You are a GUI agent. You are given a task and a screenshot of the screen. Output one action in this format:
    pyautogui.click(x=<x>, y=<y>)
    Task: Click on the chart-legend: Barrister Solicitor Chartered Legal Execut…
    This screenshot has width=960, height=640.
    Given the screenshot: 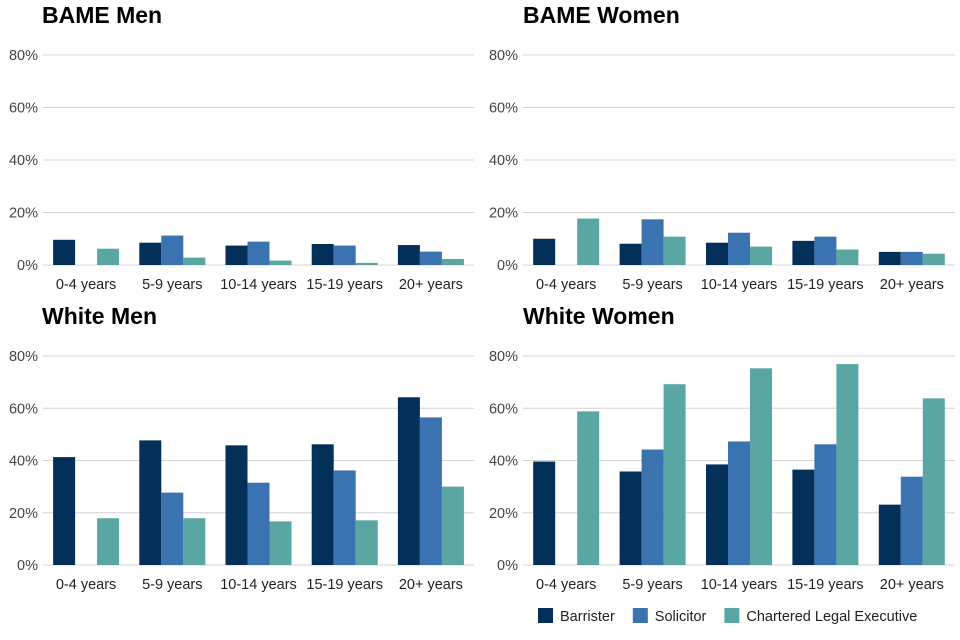 What is the action you would take?
    pyautogui.click(x=727, y=616)
    